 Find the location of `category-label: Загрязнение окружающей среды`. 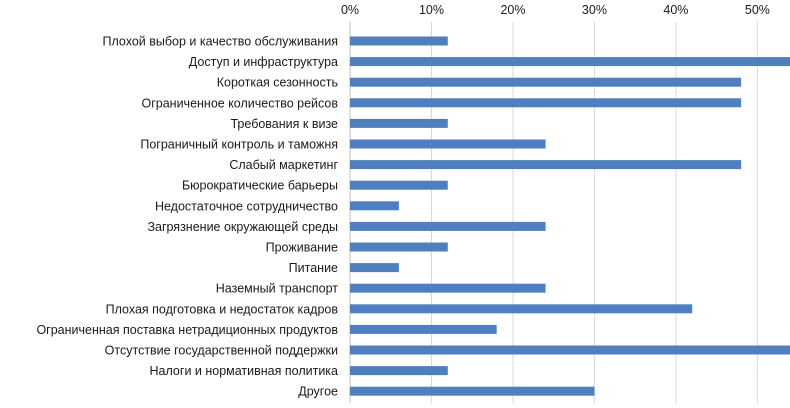

category-label: Загрязнение окружающей среды is located at coordinates (242, 227).